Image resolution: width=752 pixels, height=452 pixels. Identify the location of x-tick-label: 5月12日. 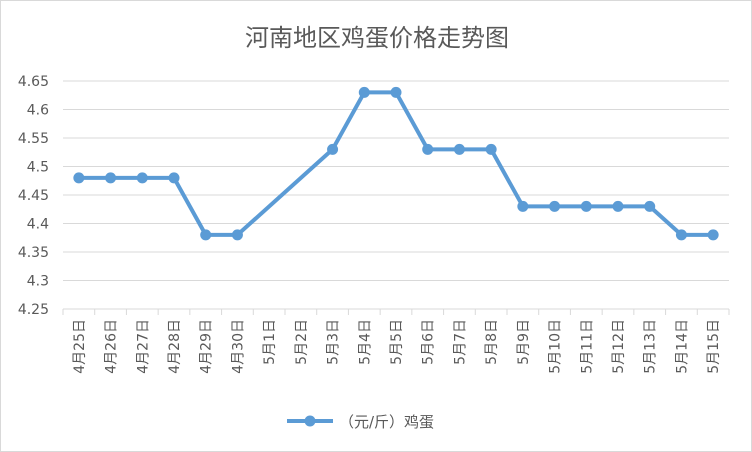
(619, 346).